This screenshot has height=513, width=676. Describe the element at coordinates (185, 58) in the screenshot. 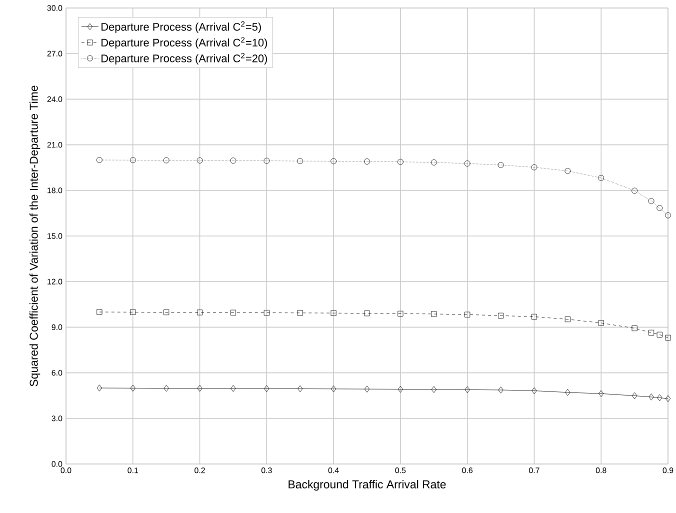

I see `legend-label: Departure Process (Arrival C$^{2}$=20)` at that location.